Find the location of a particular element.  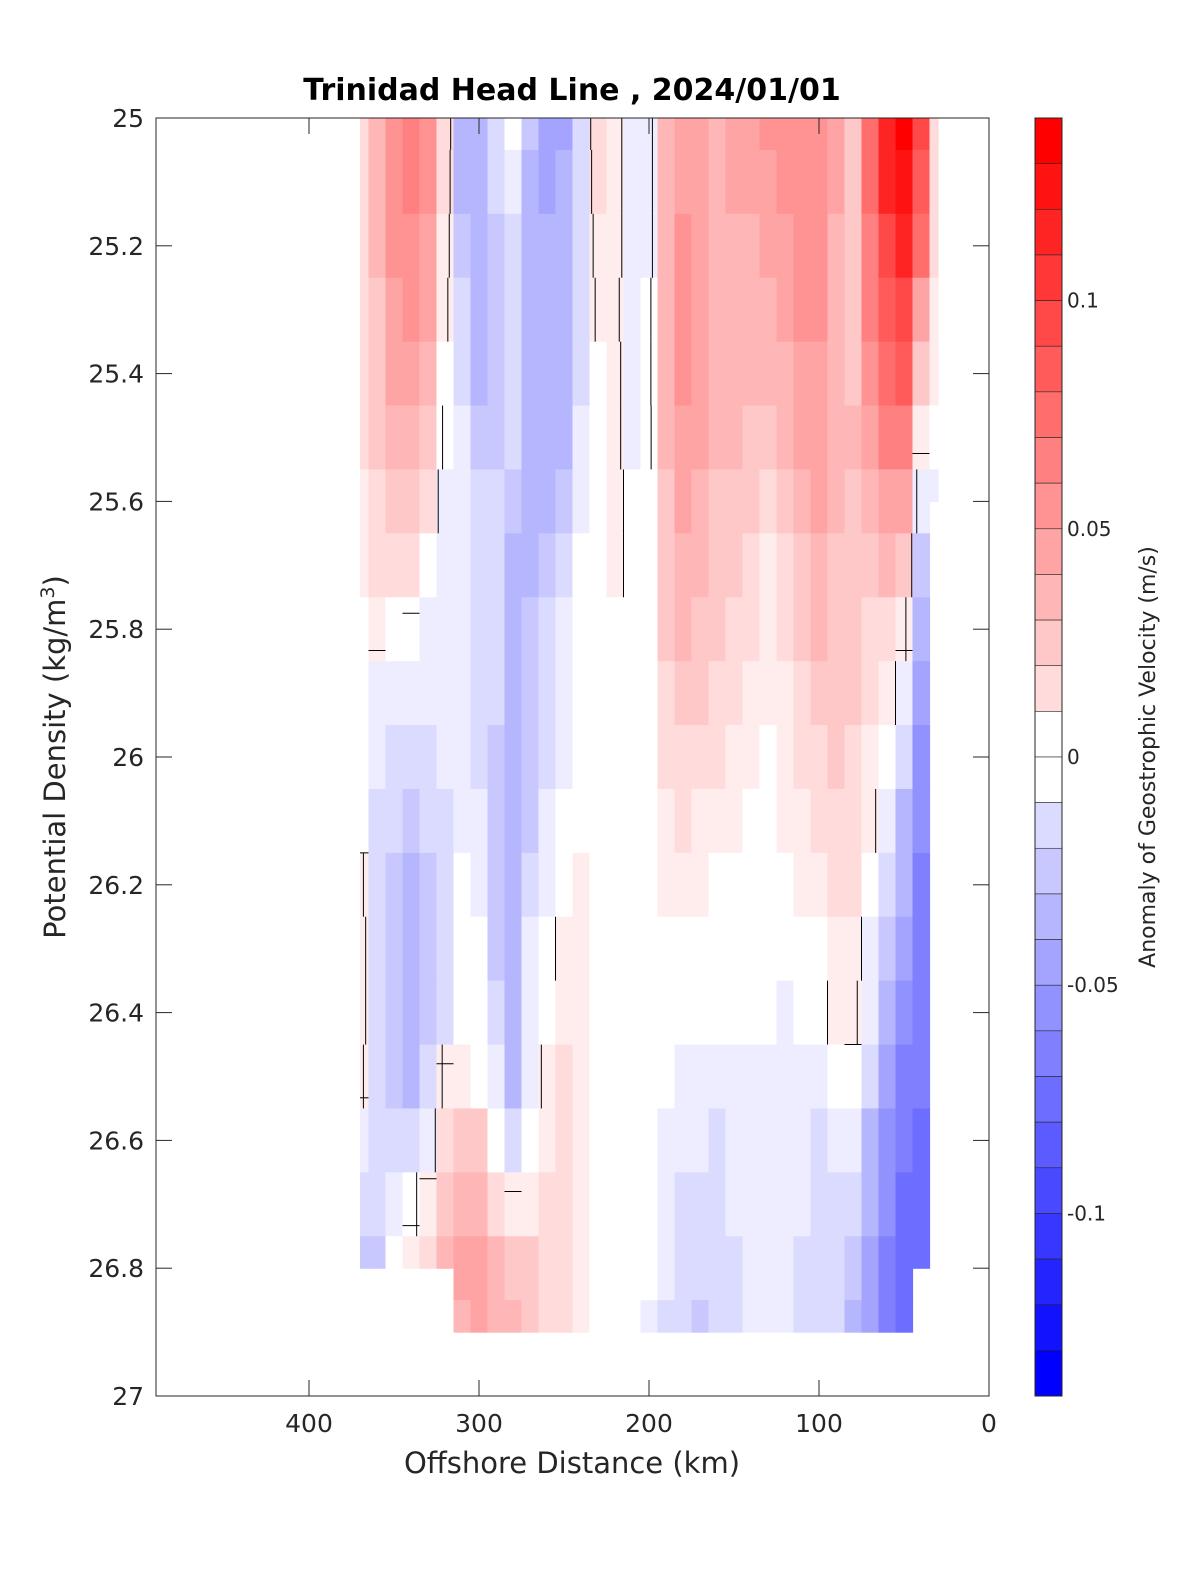

y-tick-label: 25.8 is located at coordinates (116, 629).